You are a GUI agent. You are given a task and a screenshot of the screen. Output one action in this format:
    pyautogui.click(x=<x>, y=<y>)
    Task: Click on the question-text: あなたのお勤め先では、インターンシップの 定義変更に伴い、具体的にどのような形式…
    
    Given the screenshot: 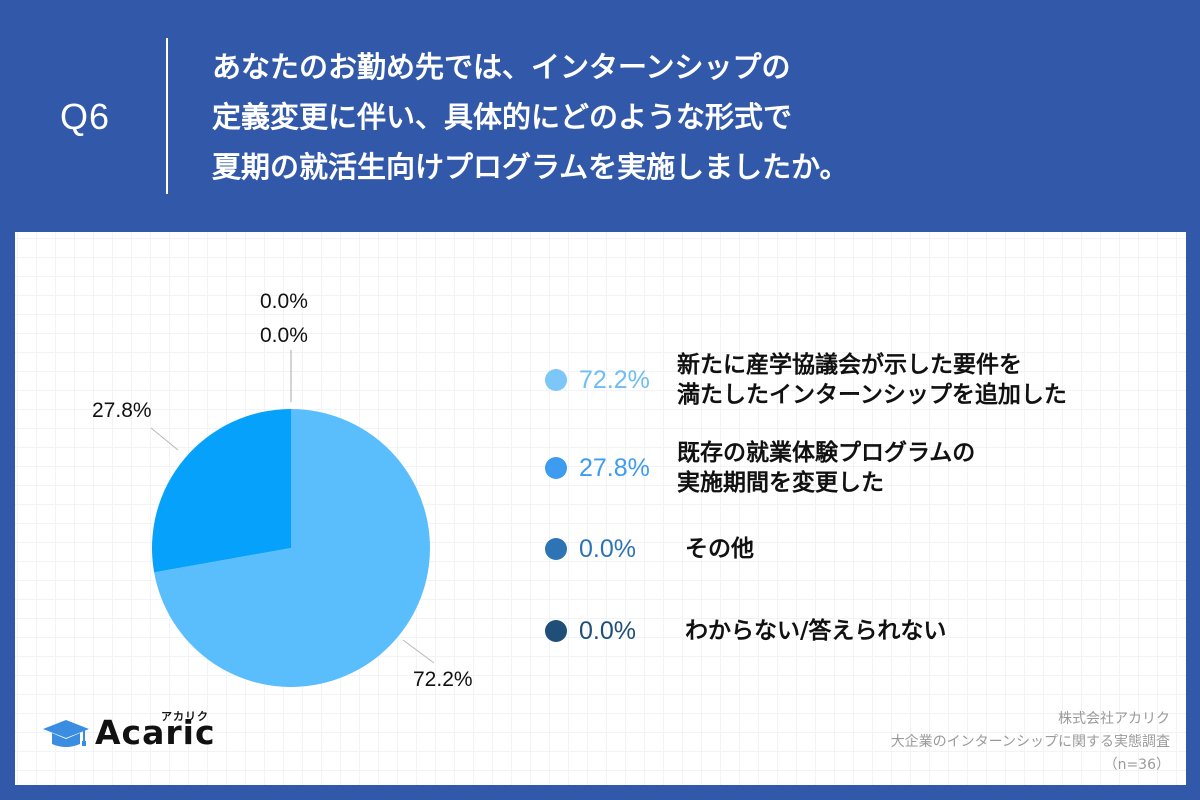 What is the action you would take?
    pyautogui.click(x=662, y=117)
    